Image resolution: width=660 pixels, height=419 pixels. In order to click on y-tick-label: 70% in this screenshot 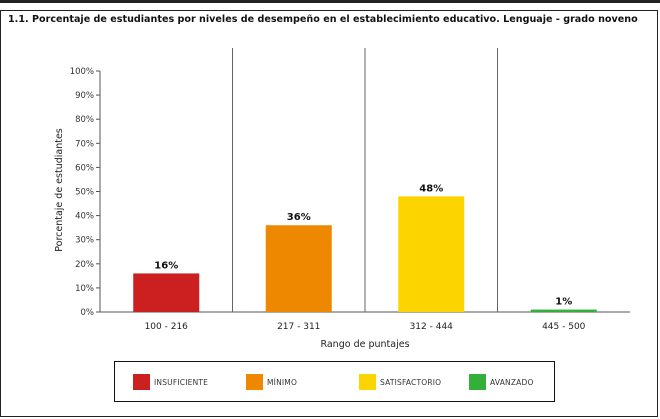, I will do `click(84, 144)`.